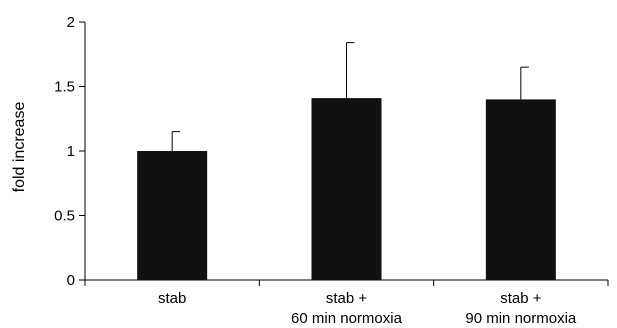 This screenshot has height=328, width=617. Describe the element at coordinates (172, 298) in the screenshot. I see `x-tick-label: stab` at that location.